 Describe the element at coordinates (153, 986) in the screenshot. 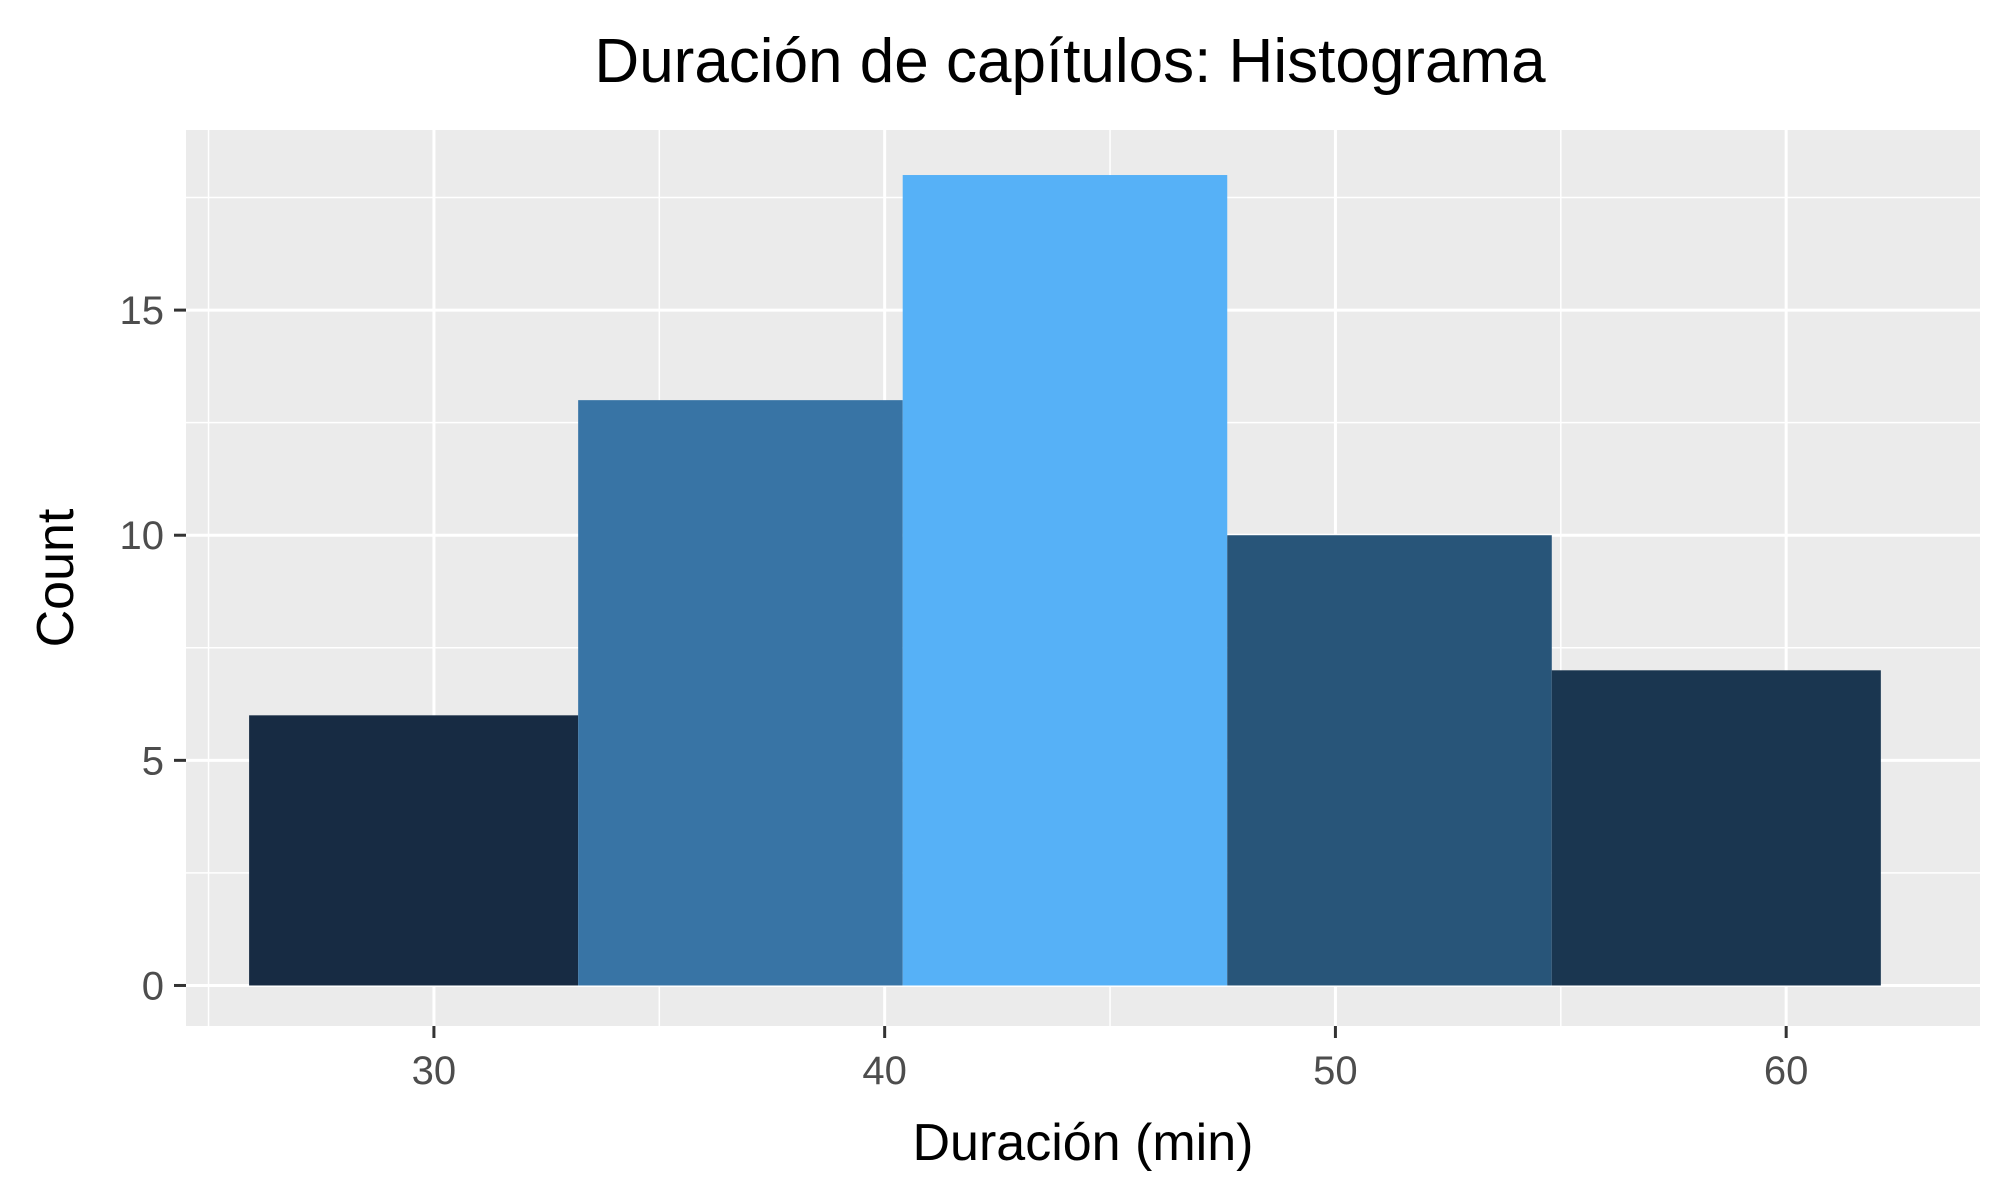

I see `y-tick-label: 0` at that location.